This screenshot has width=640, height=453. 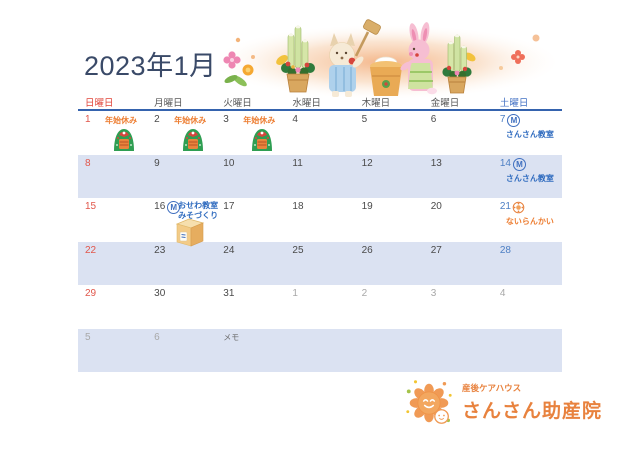 I want to click on calendar-row-2: 15 16 M おせわ教室 みそづくり 17 18 19 20 21 ないらんかい, so click(x=320, y=222).